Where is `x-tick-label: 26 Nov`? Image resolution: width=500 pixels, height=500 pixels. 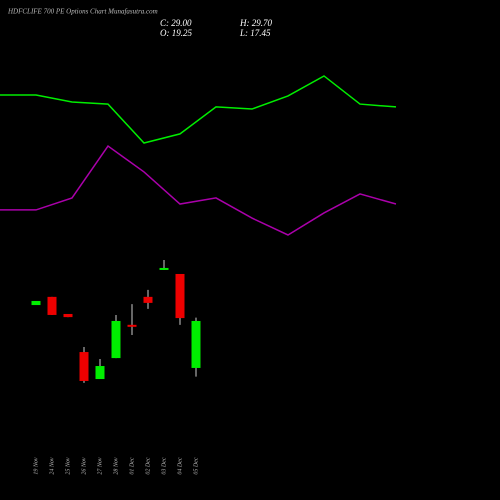 x-tick-label: 26 Nov is located at coordinates (84, 466).